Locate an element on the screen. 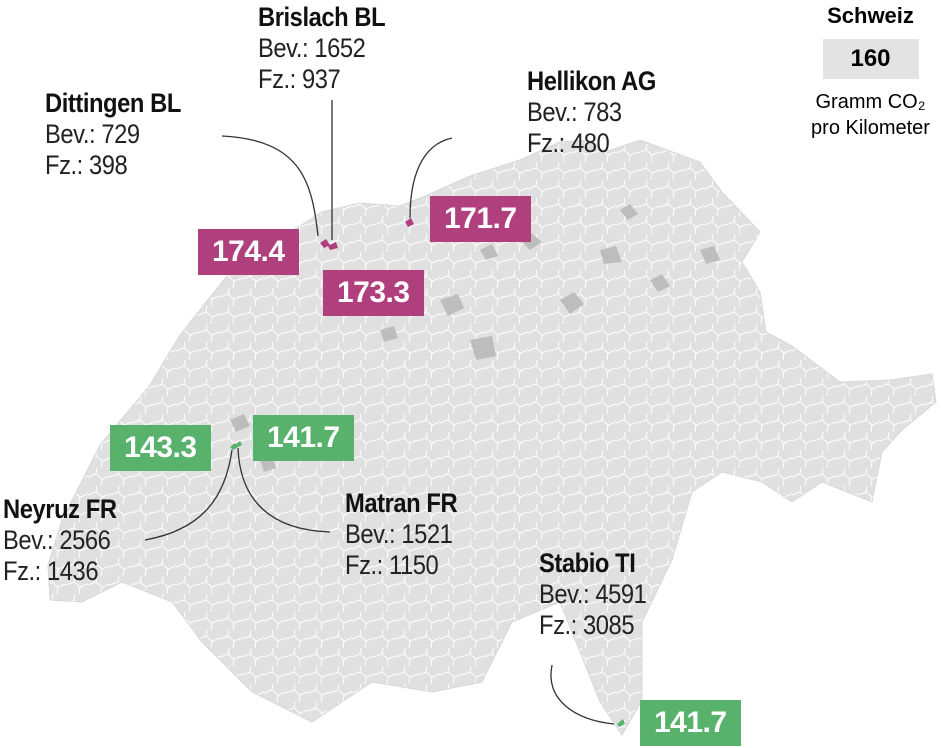 This screenshot has width=941, height=748. place-vehicles: Fz.: 1436 is located at coordinates (51, 571).